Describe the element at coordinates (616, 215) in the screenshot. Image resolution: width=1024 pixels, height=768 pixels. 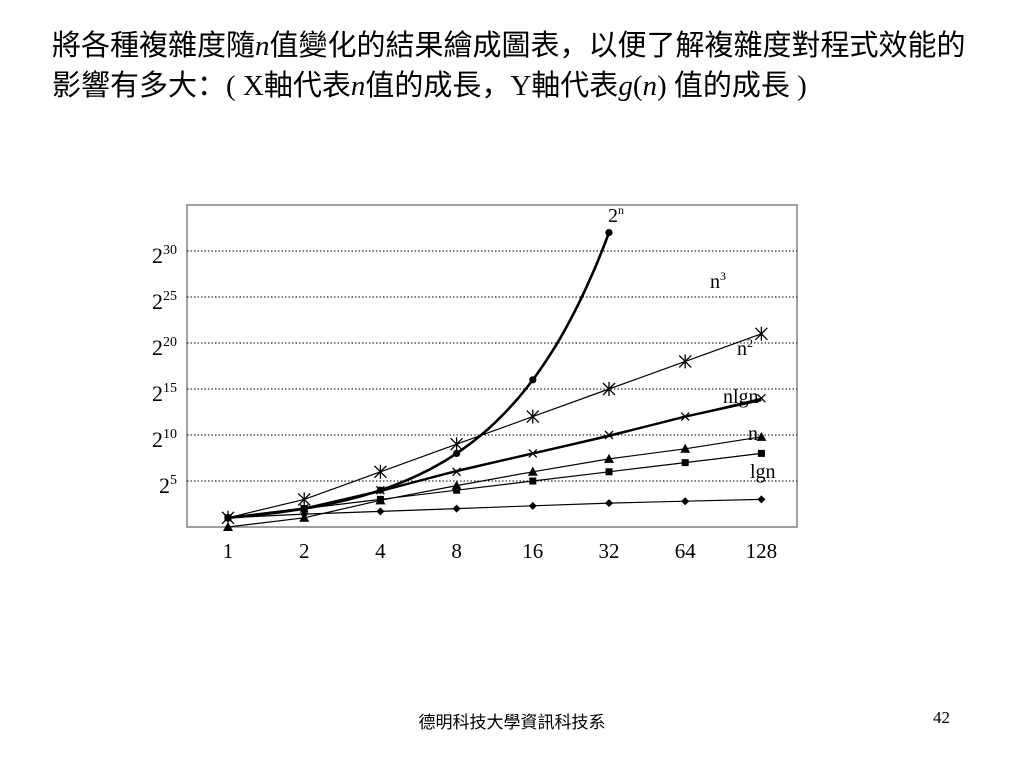
I see `series-label: 2n` at that location.